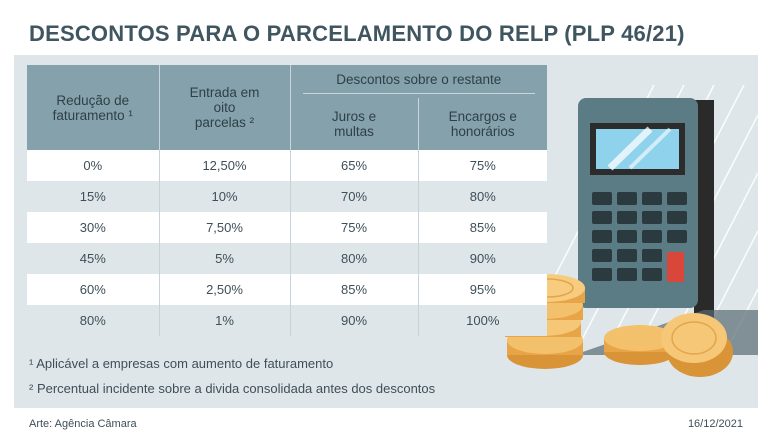 The width and height of the screenshot is (773, 447). I want to click on credit-text: Arte: Agência Câmara, so click(83, 424).